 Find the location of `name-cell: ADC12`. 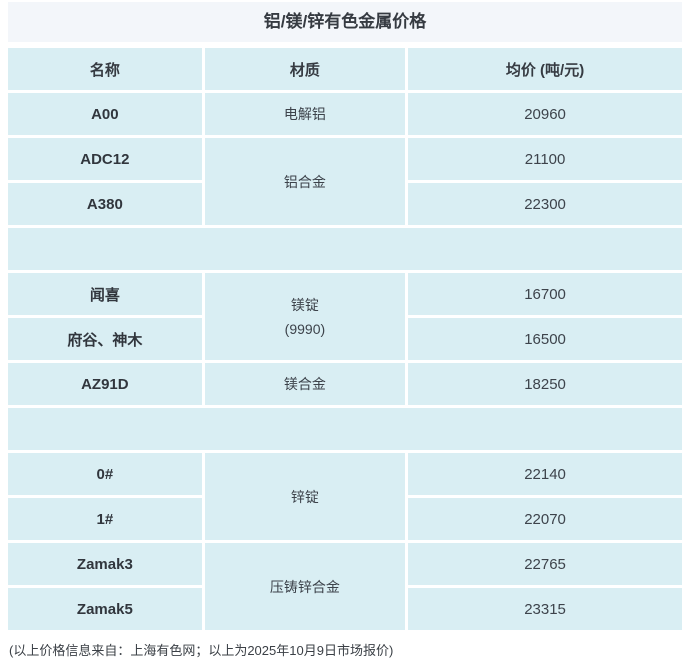

name-cell: ADC12 is located at coordinates (105, 159).